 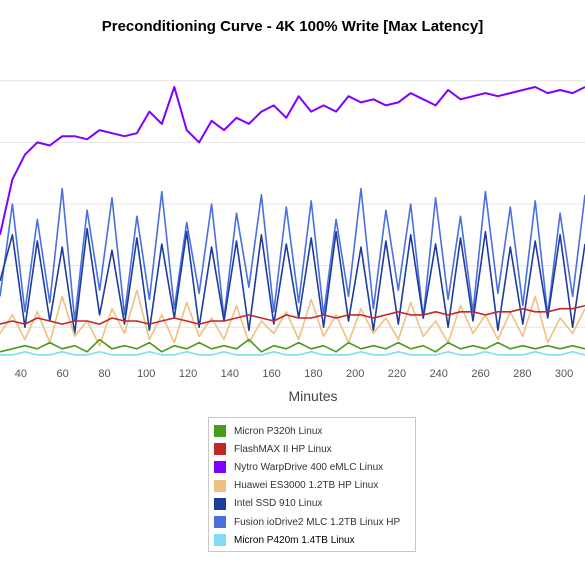 What do you see at coordinates (397, 374) in the screenshot?
I see `x-tick-label: 220` at bounding box center [397, 374].